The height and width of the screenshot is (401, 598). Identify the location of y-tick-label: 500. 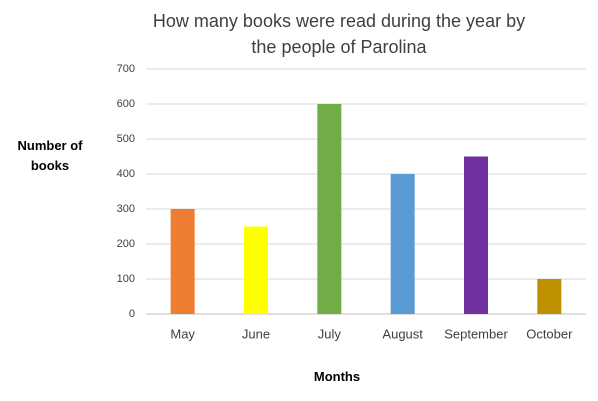
(126, 139).